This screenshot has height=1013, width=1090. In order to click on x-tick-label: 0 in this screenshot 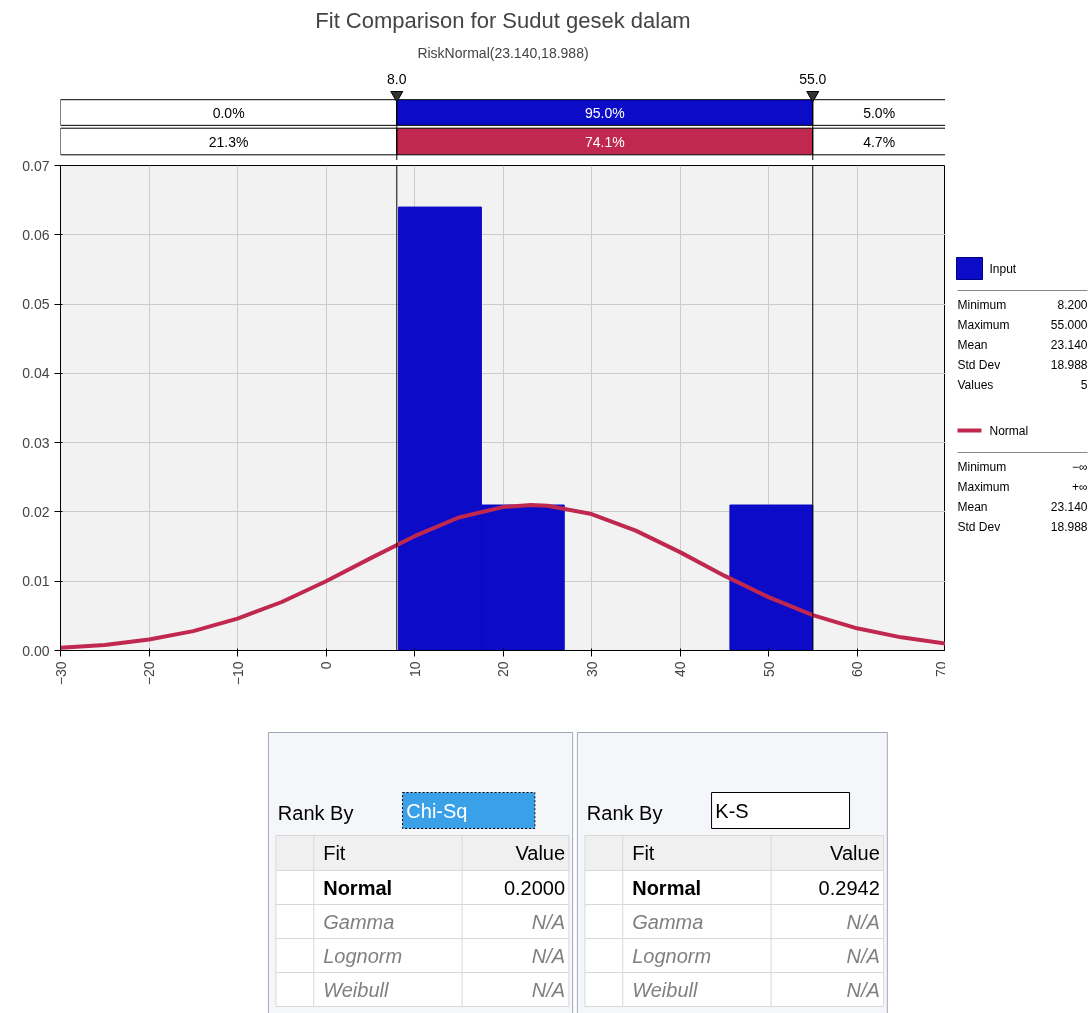, I will do `click(326, 665)`.